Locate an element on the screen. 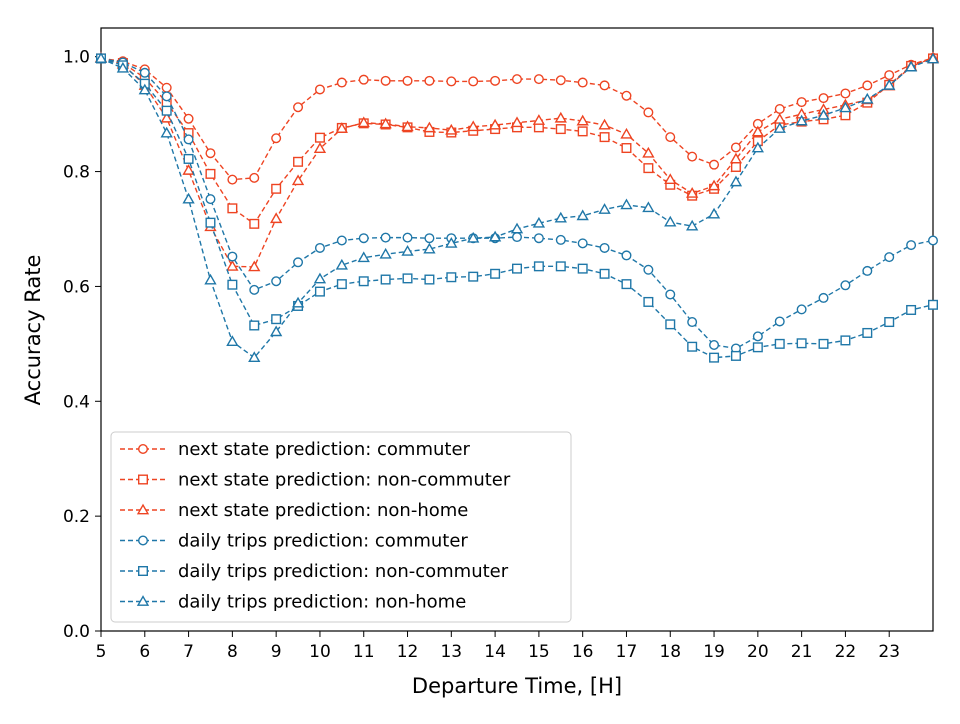  y-tick-label: 0.4 is located at coordinates (76, 402).